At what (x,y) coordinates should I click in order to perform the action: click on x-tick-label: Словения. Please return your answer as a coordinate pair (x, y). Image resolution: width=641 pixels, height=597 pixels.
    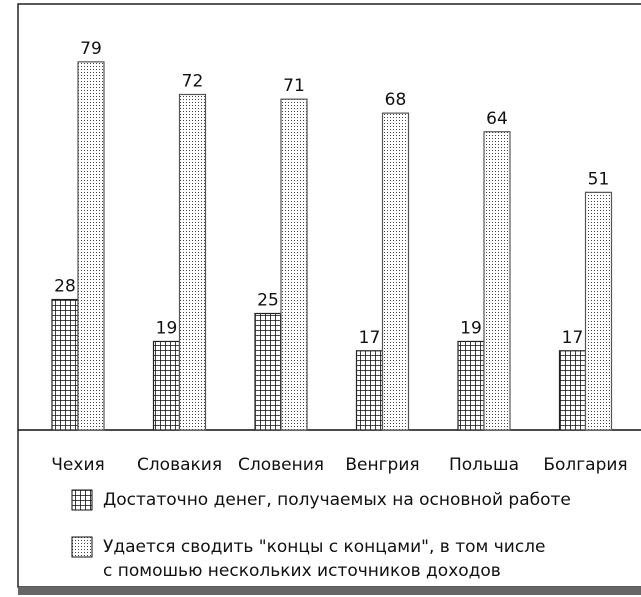
    Looking at the image, I should click on (281, 465).